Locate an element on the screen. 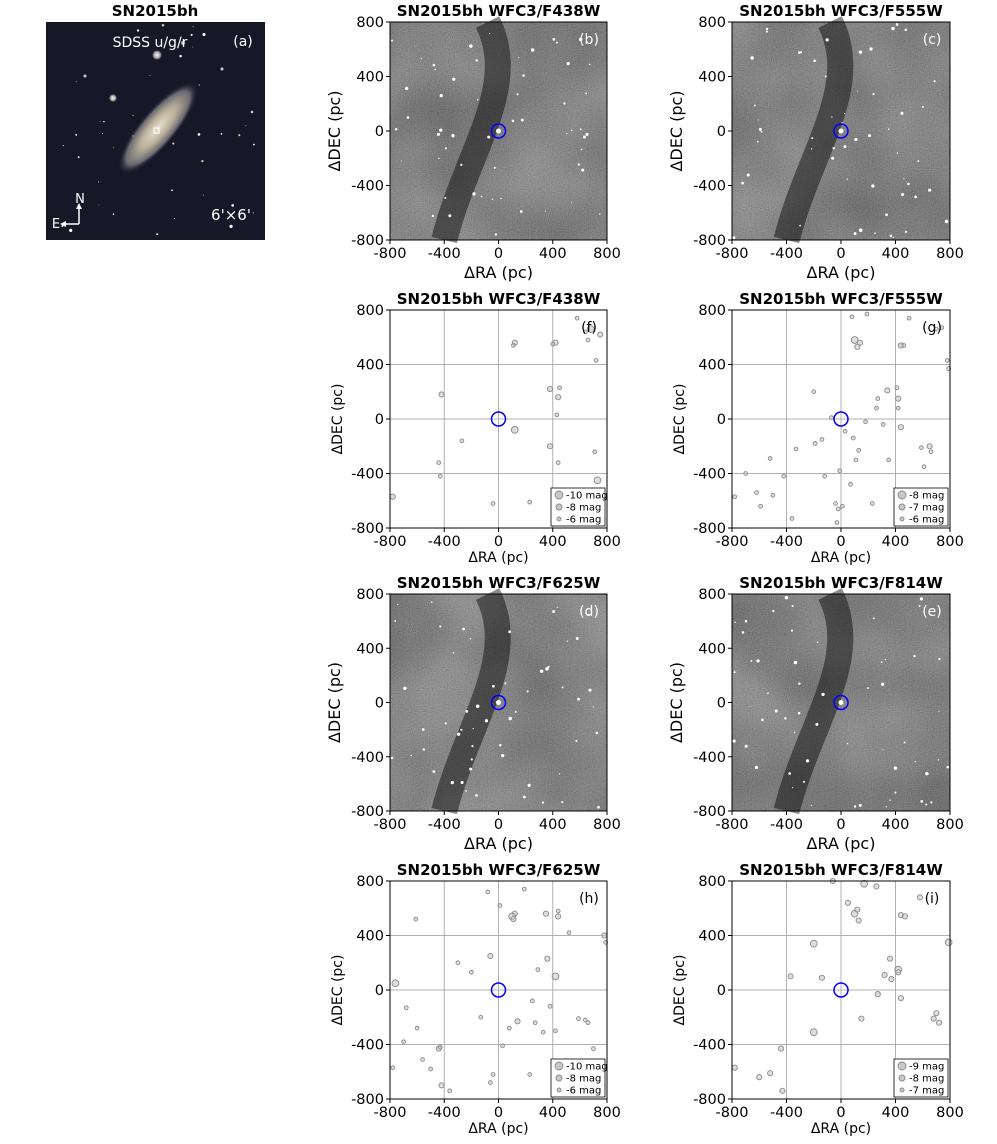 Image resolution: width=997 pixels, height=1144 pixels. panel-label: (e) is located at coordinates (932, 612).